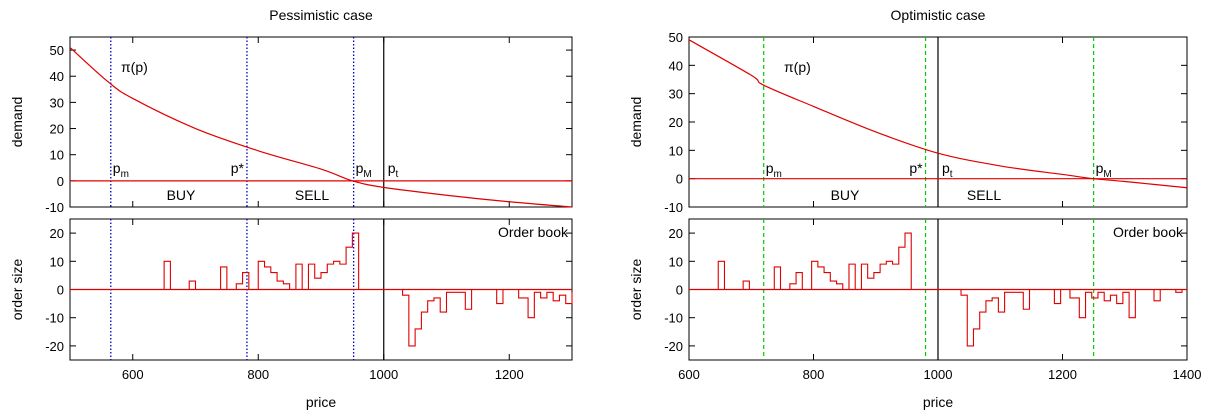 The image size is (1215, 417). Describe the element at coordinates (938, 15) in the screenshot. I see `chart-title: Optimistic case` at that location.